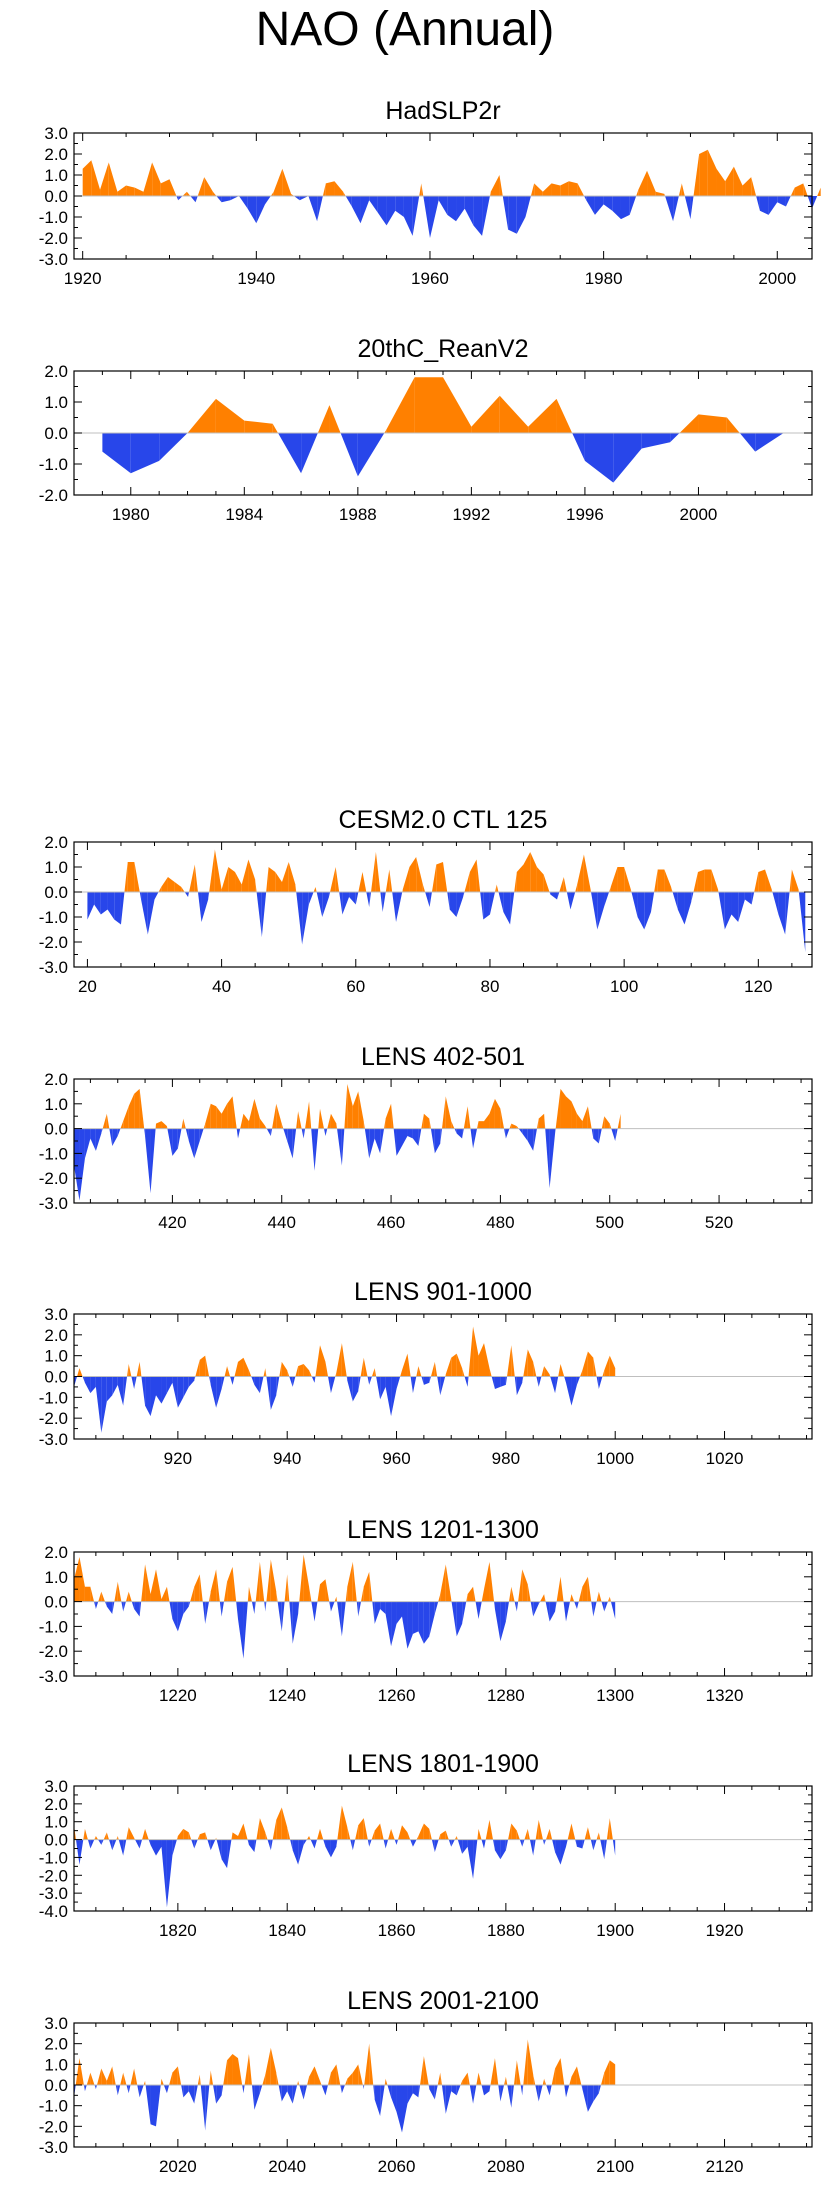 Image resolution: width=840 pixels, height=2200 pixels. Describe the element at coordinates (443, 820) in the screenshot. I see `chart-title: CESM2.0 CTL 125` at that location.